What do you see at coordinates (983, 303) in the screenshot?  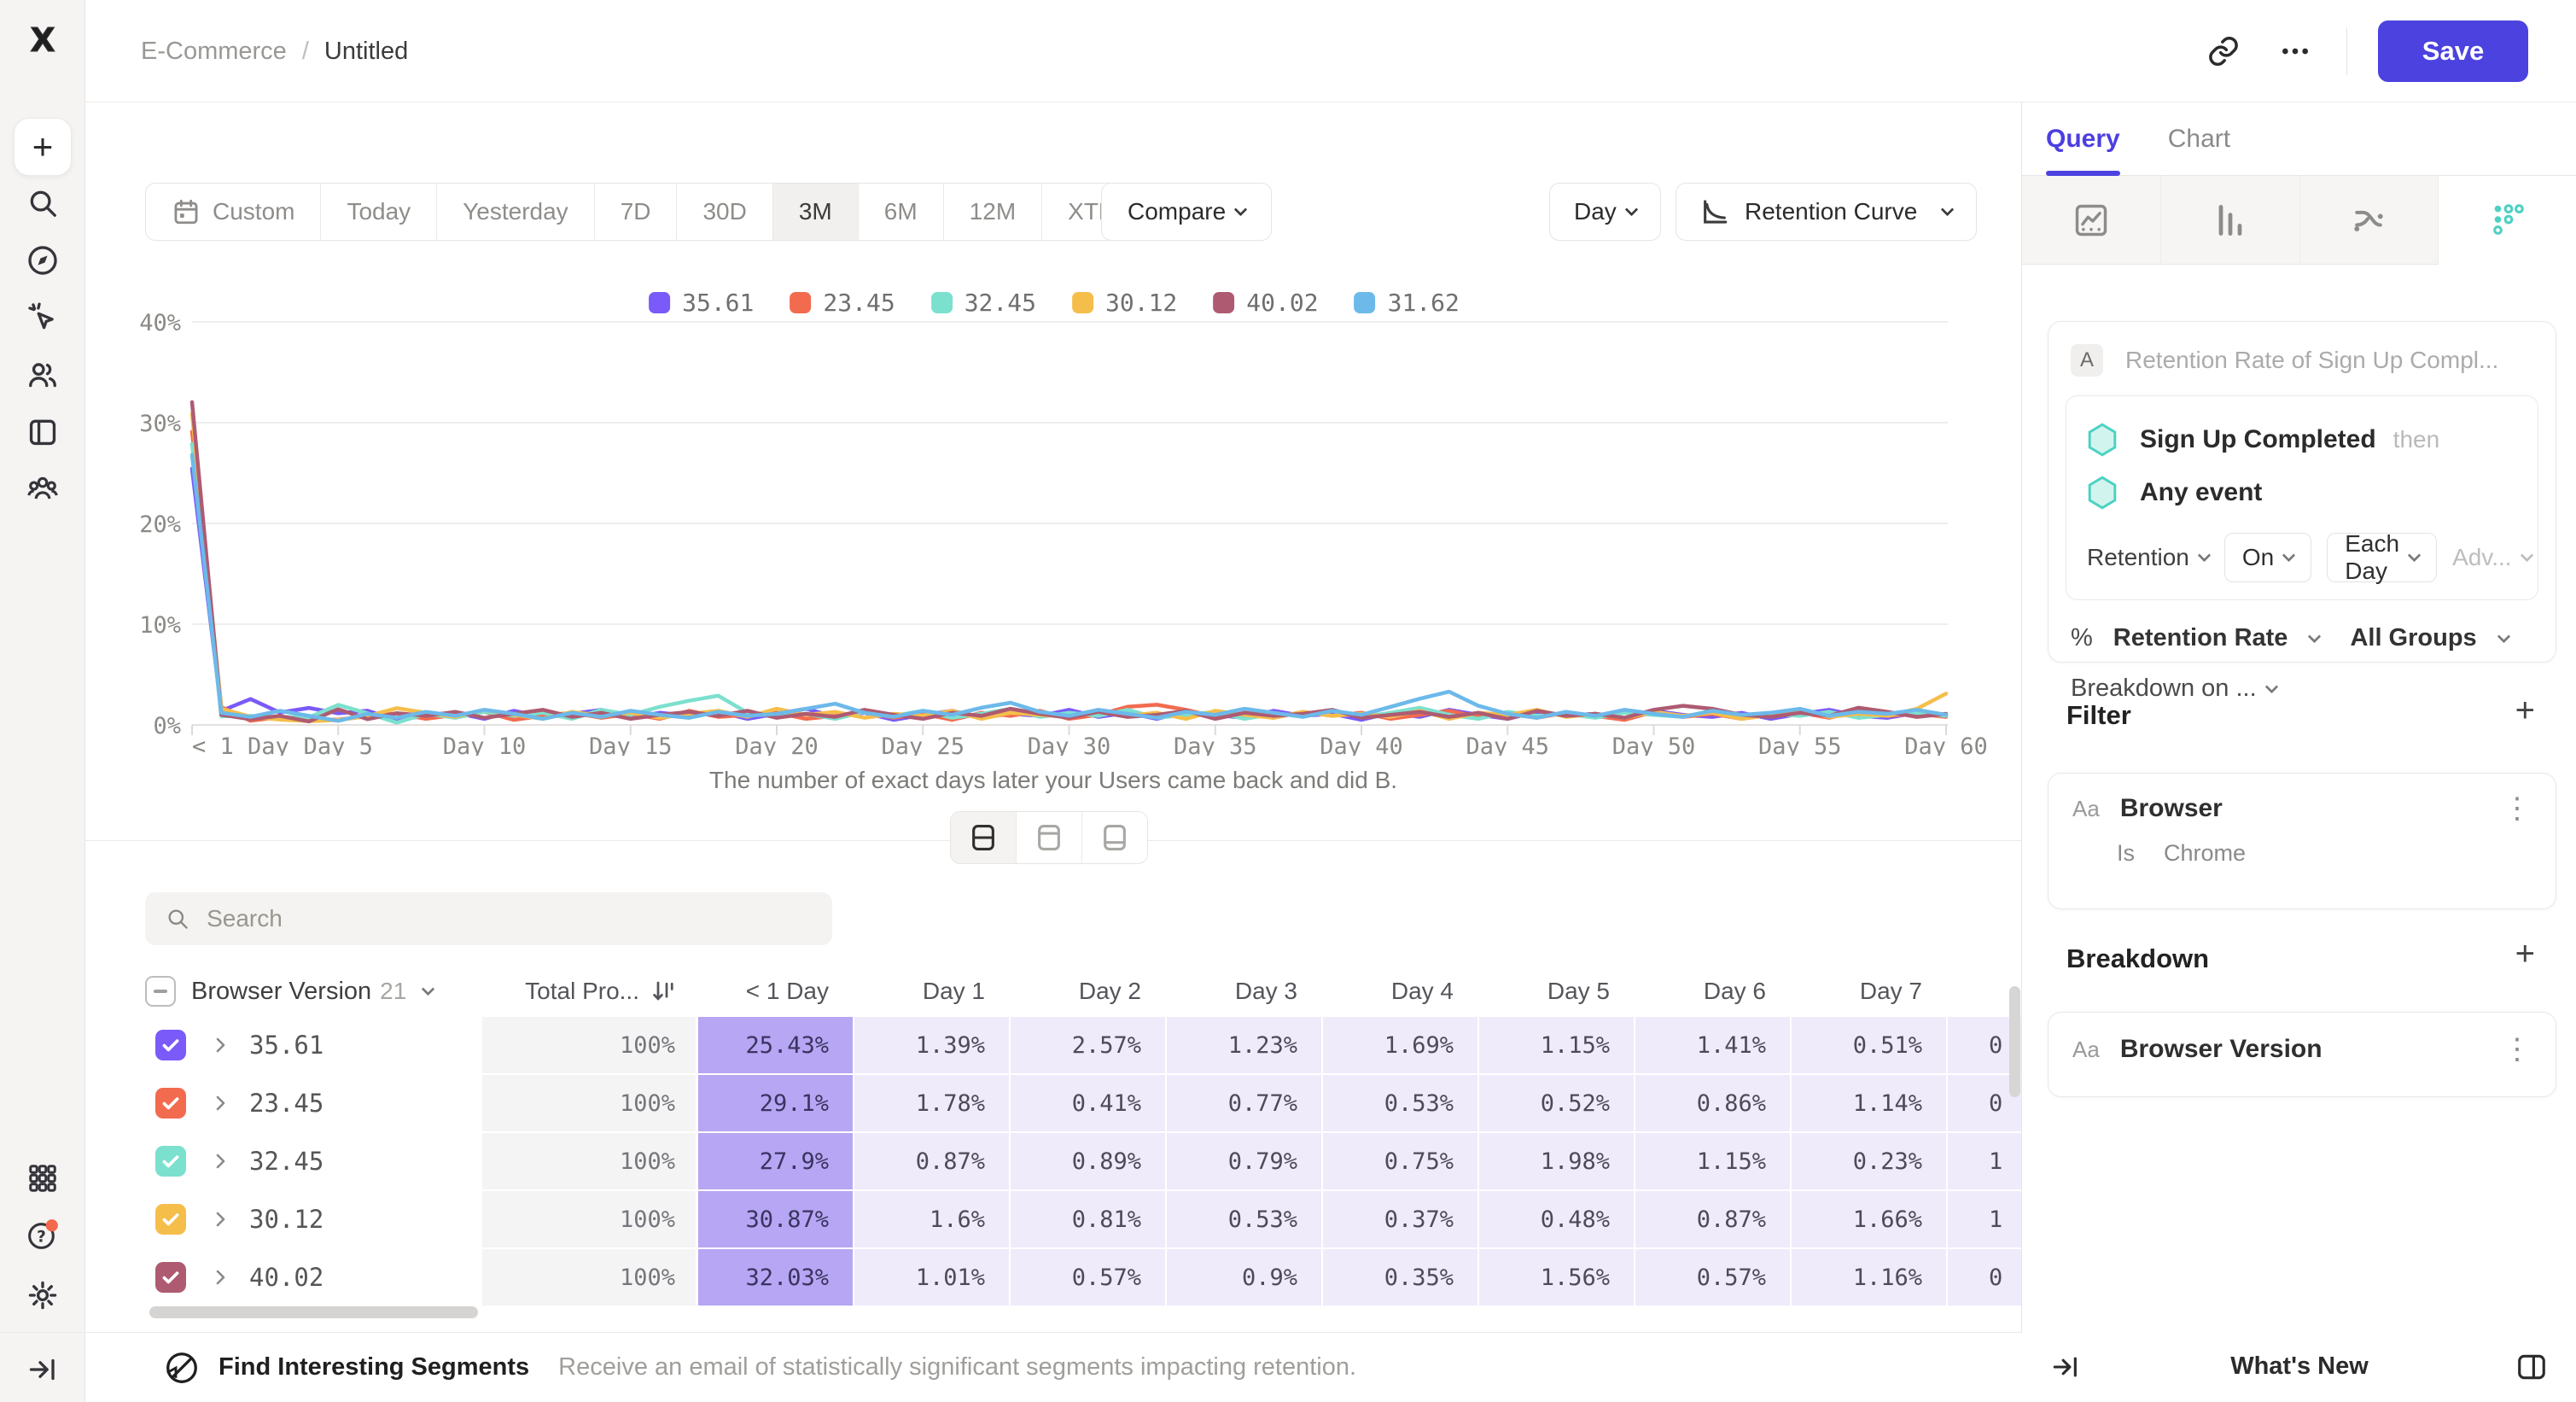 I see `legend-item: 32.45` at bounding box center [983, 303].